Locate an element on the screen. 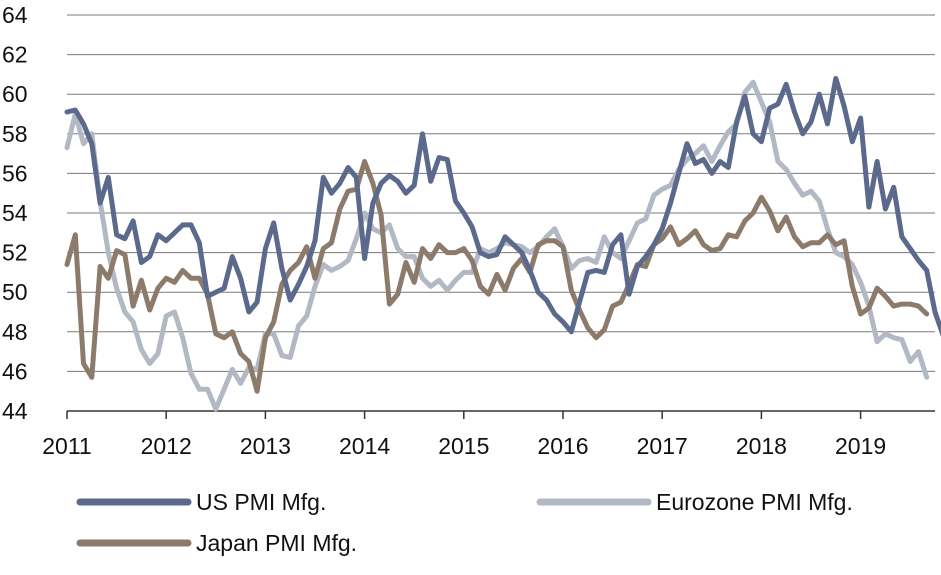 This screenshot has height=575, width=941. y-tick-label-44: 44 is located at coordinates (15, 411).